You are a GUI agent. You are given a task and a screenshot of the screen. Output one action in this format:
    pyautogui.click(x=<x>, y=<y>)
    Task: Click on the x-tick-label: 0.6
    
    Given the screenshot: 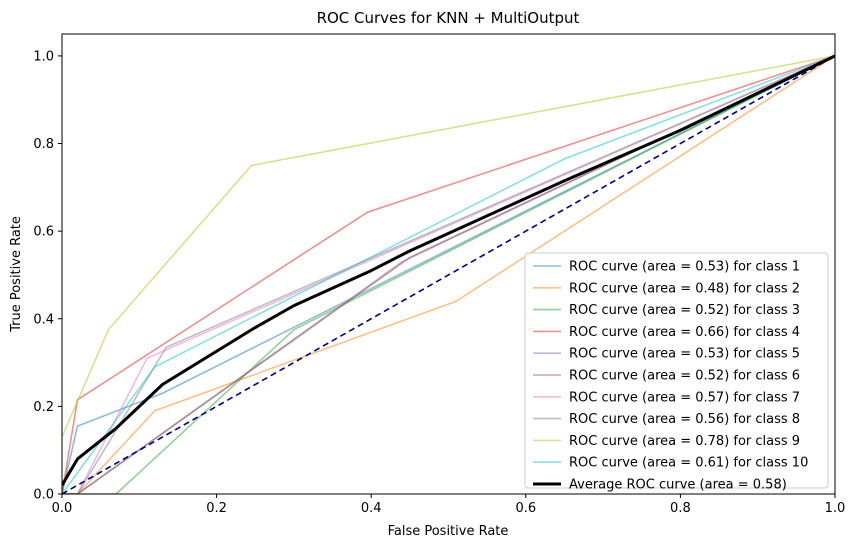 What is the action you would take?
    pyautogui.click(x=525, y=508)
    